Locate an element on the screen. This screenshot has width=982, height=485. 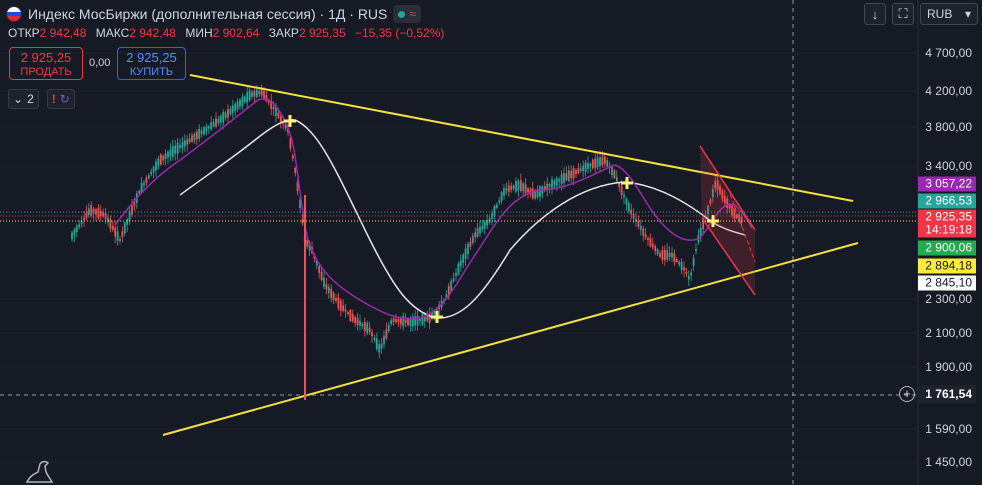
sell-button: 2 925,25 ПРОДАТЬ is located at coordinates (46, 63).